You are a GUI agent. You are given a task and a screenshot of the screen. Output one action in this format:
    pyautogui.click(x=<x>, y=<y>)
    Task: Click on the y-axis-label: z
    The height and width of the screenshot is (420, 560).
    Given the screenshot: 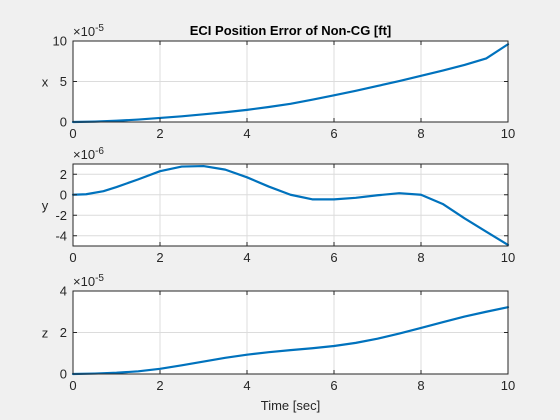 What is the action you would take?
    pyautogui.click(x=45, y=333)
    